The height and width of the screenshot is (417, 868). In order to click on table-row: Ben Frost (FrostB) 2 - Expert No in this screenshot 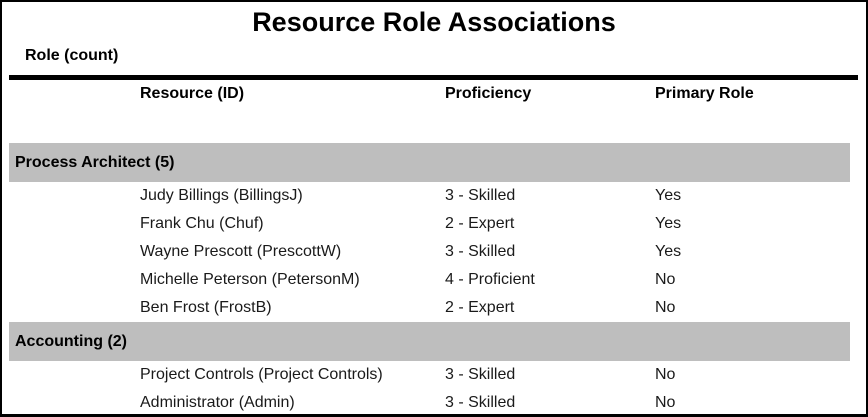, I will do `click(434, 308)`.